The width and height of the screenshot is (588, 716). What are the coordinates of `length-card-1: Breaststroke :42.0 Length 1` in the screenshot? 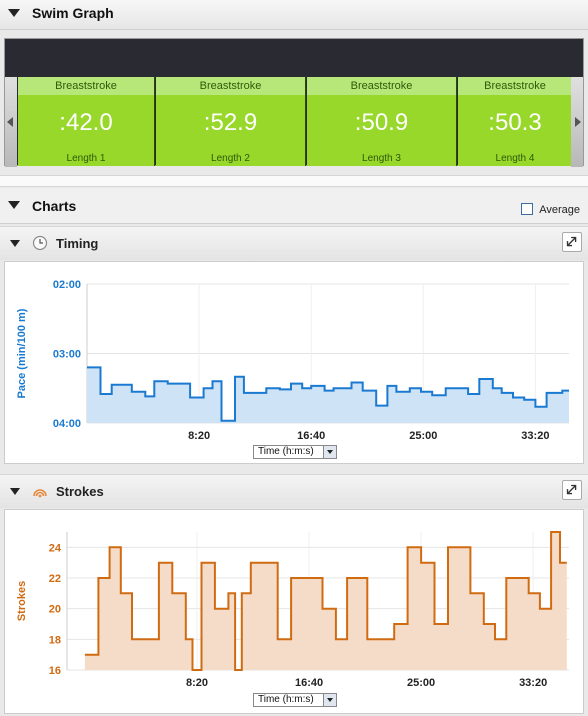 It's located at (86, 121).